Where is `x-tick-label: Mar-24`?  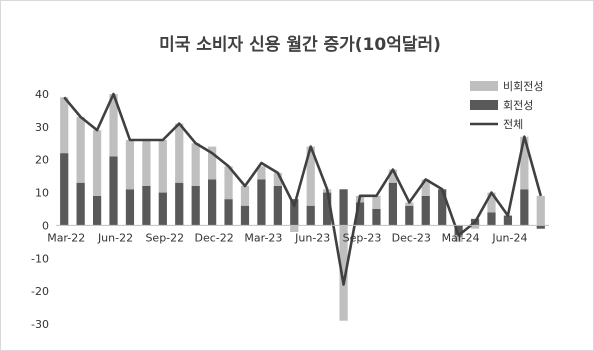
x-tick-label: Mar-24 is located at coordinates (461, 237).